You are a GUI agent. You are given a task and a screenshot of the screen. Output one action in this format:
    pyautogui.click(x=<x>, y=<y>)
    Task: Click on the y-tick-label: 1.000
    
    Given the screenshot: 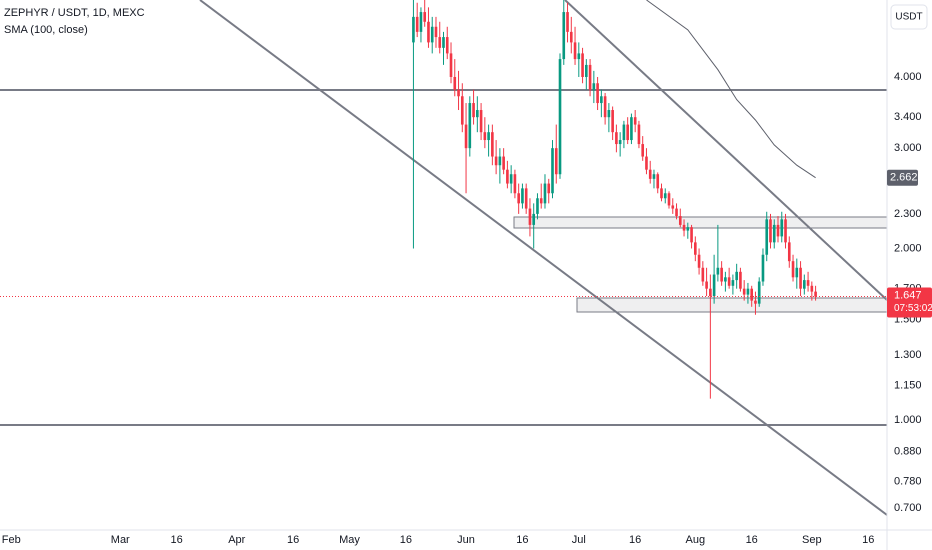 What is the action you would take?
    pyautogui.click(x=908, y=420)
    